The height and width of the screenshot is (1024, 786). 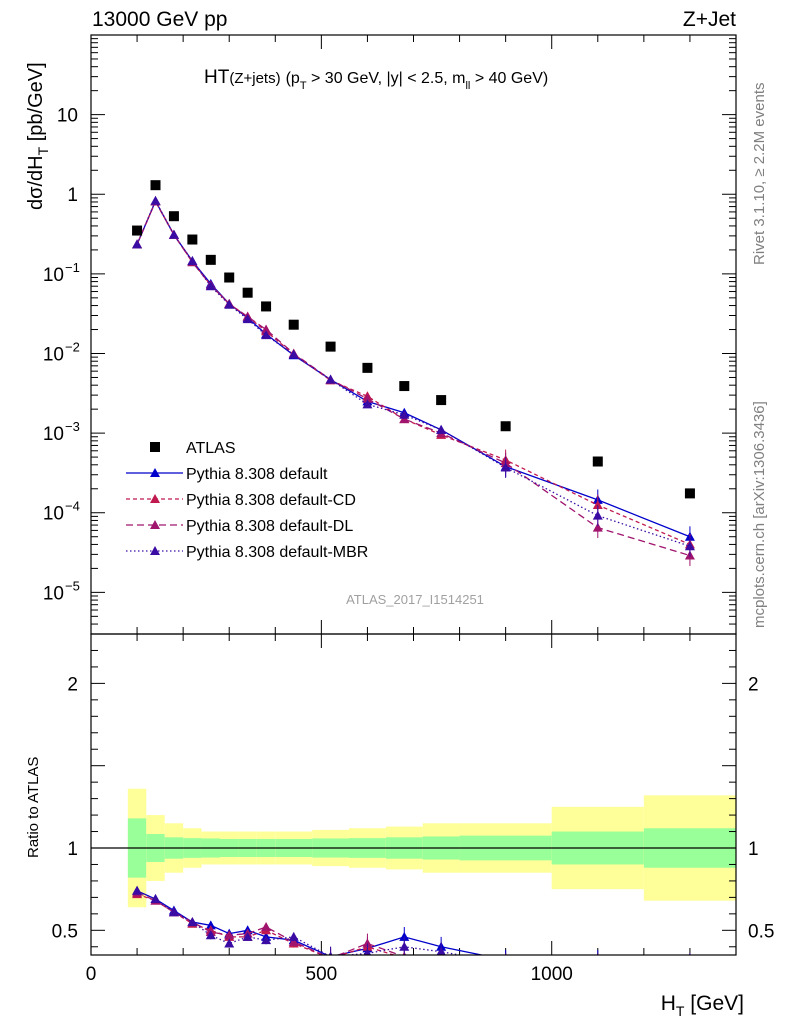 What do you see at coordinates (322, 974) in the screenshot?
I see `x-tick-label: 500` at bounding box center [322, 974].